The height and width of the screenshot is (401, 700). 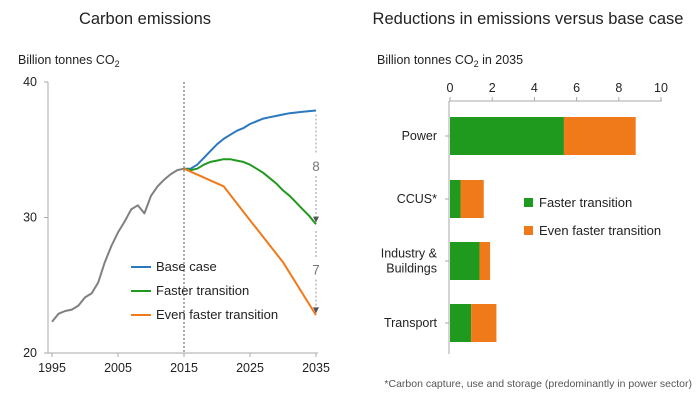 What do you see at coordinates (419, 136) in the screenshot?
I see `category-label: Power` at bounding box center [419, 136].